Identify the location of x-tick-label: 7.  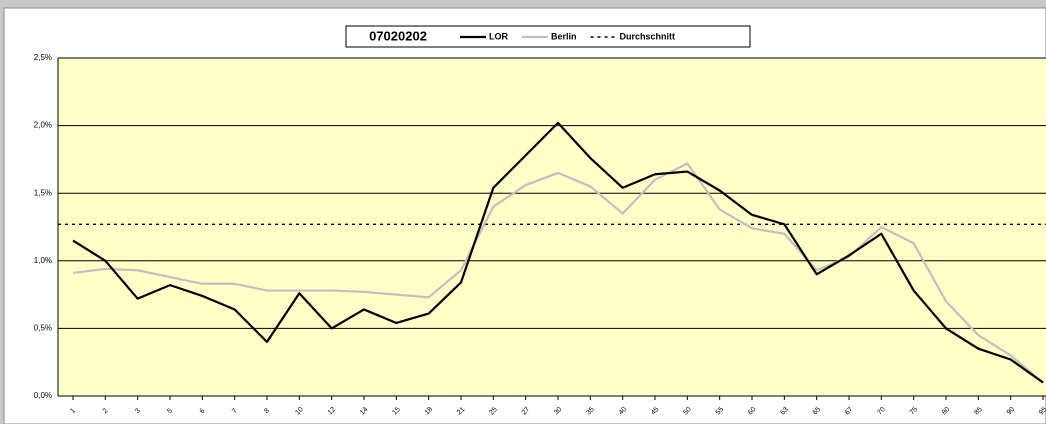
(235, 411).